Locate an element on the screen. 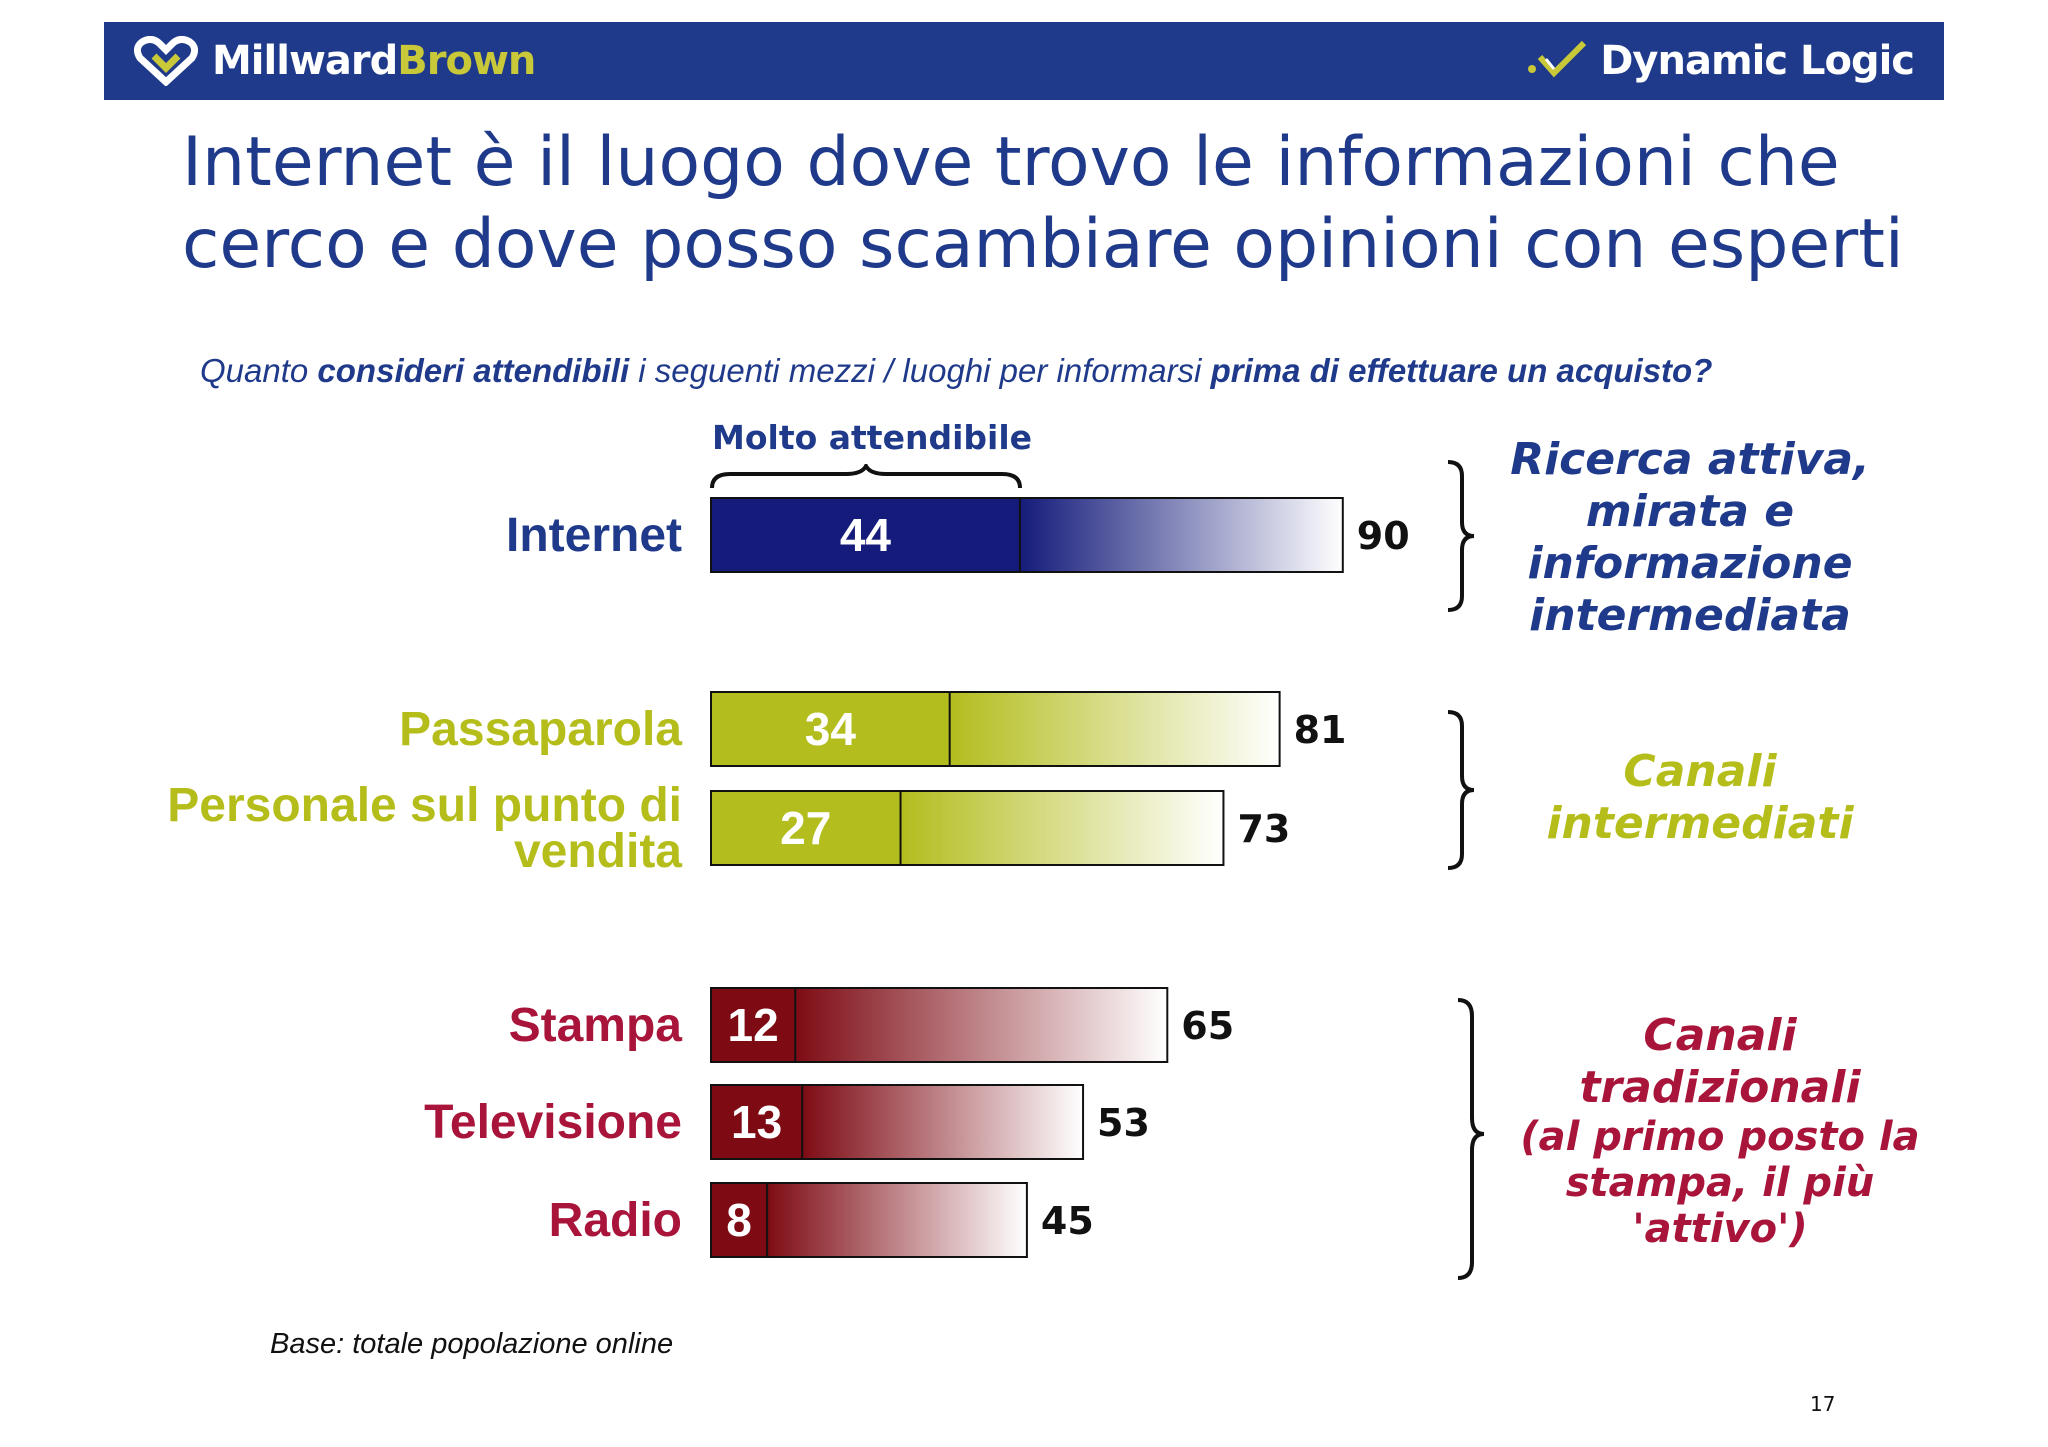  group-3-subline: (al primo posto la is located at coordinates (1720, 1137).